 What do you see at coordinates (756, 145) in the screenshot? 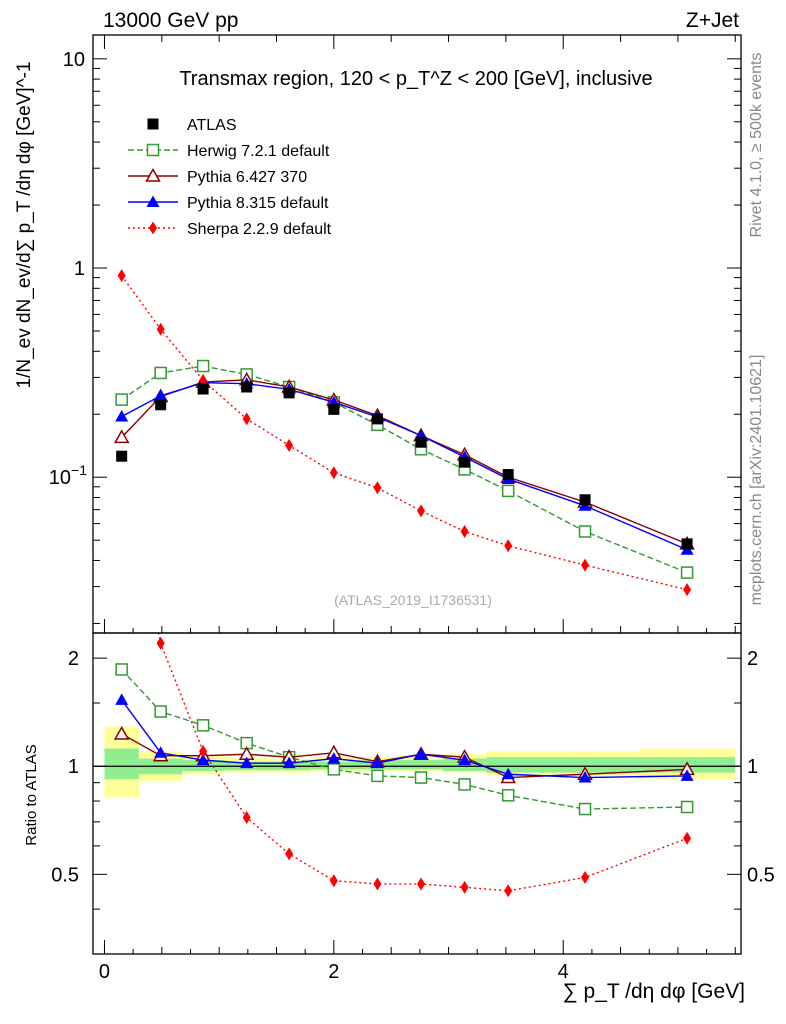
I see `rivet-version-note: Rivet 4.1.0, ≥ 500k events` at bounding box center [756, 145].